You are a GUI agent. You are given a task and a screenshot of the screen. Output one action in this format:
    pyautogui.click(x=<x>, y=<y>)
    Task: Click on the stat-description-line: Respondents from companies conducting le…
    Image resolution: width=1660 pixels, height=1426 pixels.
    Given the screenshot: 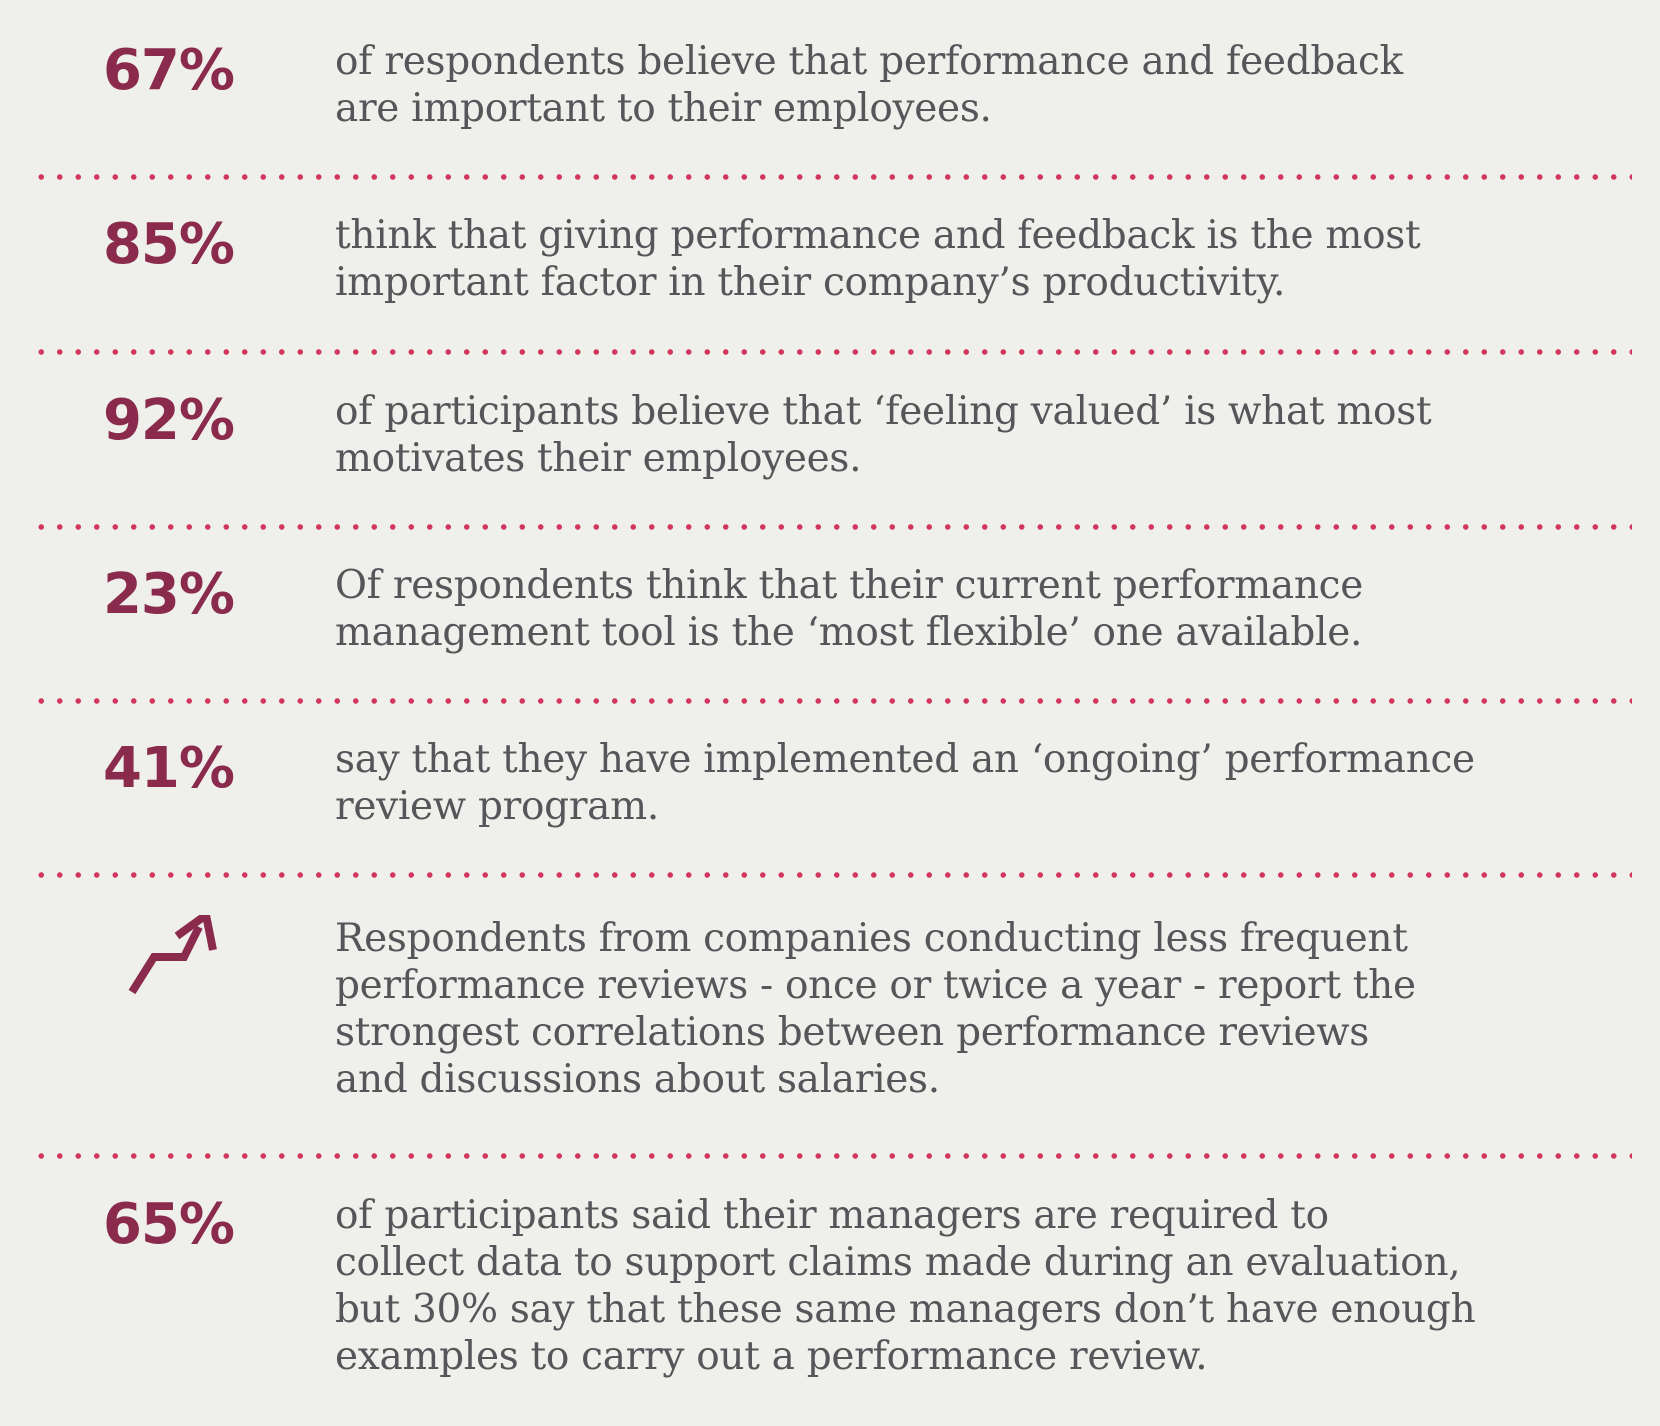 What is the action you would take?
    pyautogui.click(x=871, y=938)
    